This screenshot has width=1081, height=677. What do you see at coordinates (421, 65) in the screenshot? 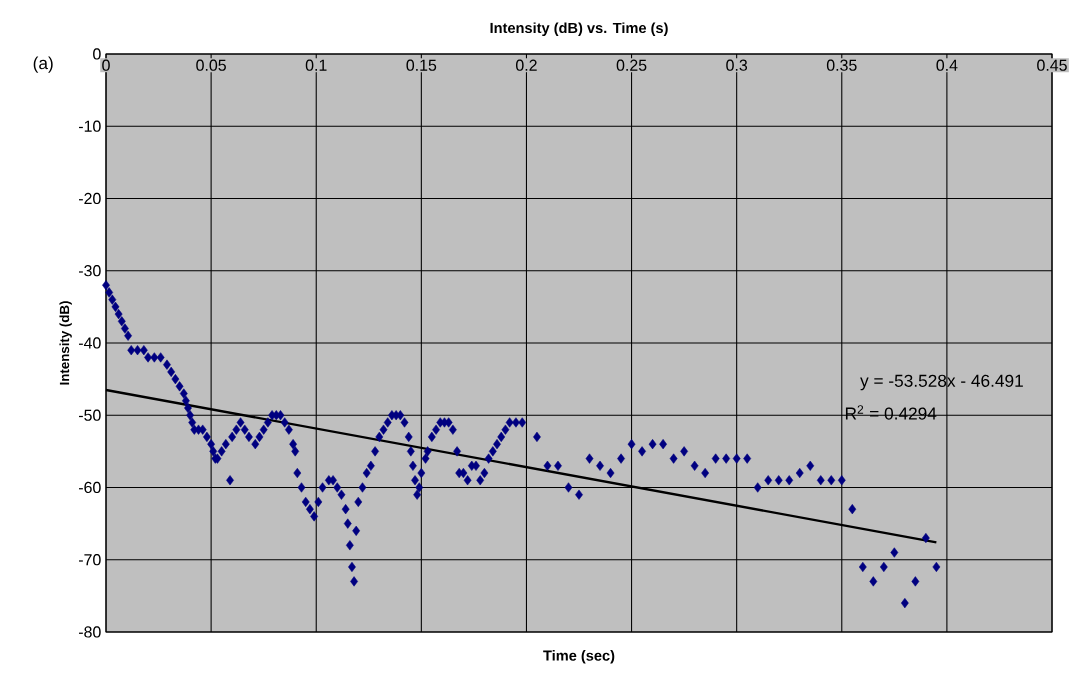
I see `x-tick-label: 0.15` at bounding box center [421, 65].